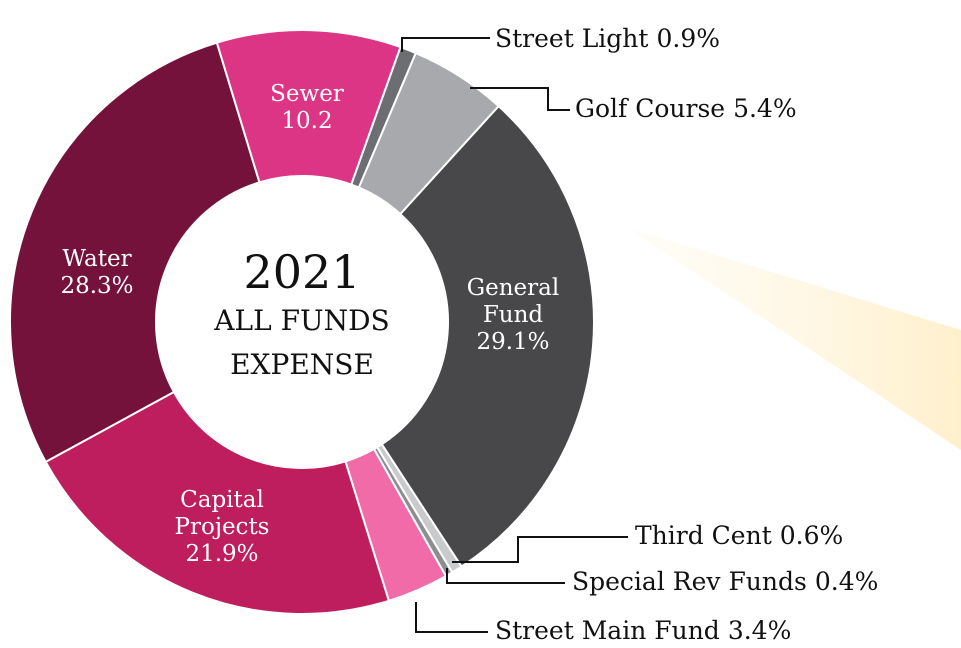  I want to click on slice-name: Third Cent, so click(703, 535).